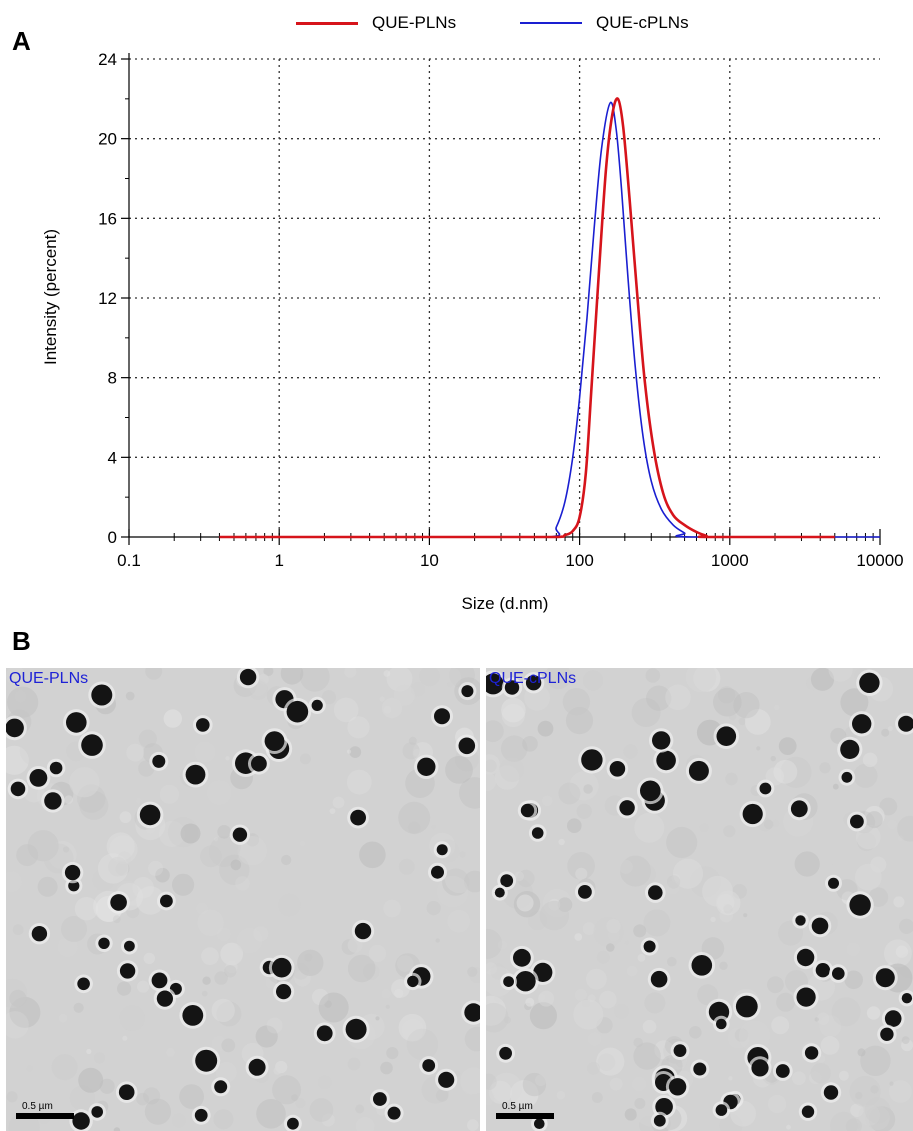  What do you see at coordinates (107, 218) in the screenshot?
I see `y-tick-label: 16` at bounding box center [107, 218].